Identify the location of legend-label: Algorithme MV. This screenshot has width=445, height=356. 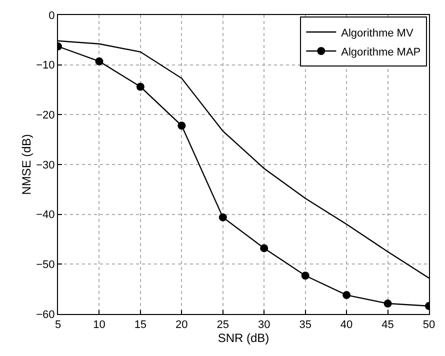
(377, 33).